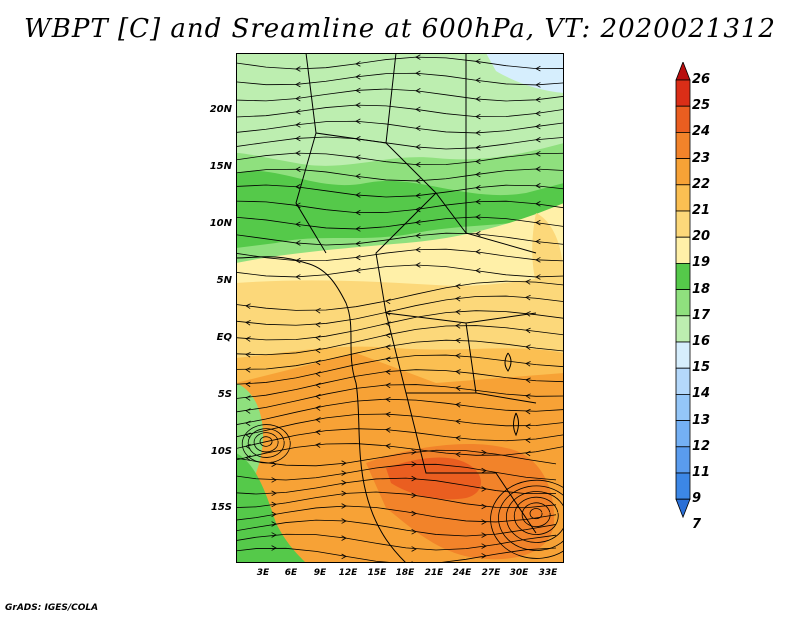  I want to click on lat-label: 10N, so click(220, 223).